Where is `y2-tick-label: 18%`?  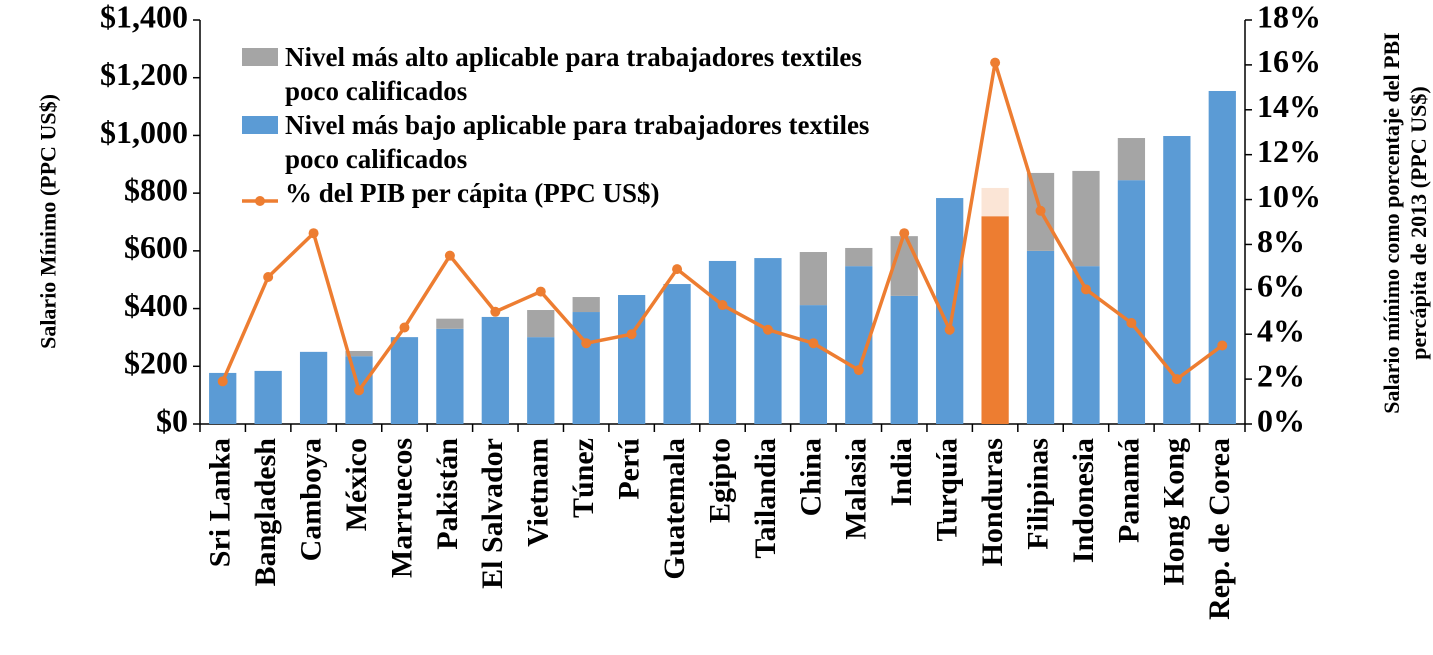
y2-tick-label: 18% is located at coordinates (1289, 17).